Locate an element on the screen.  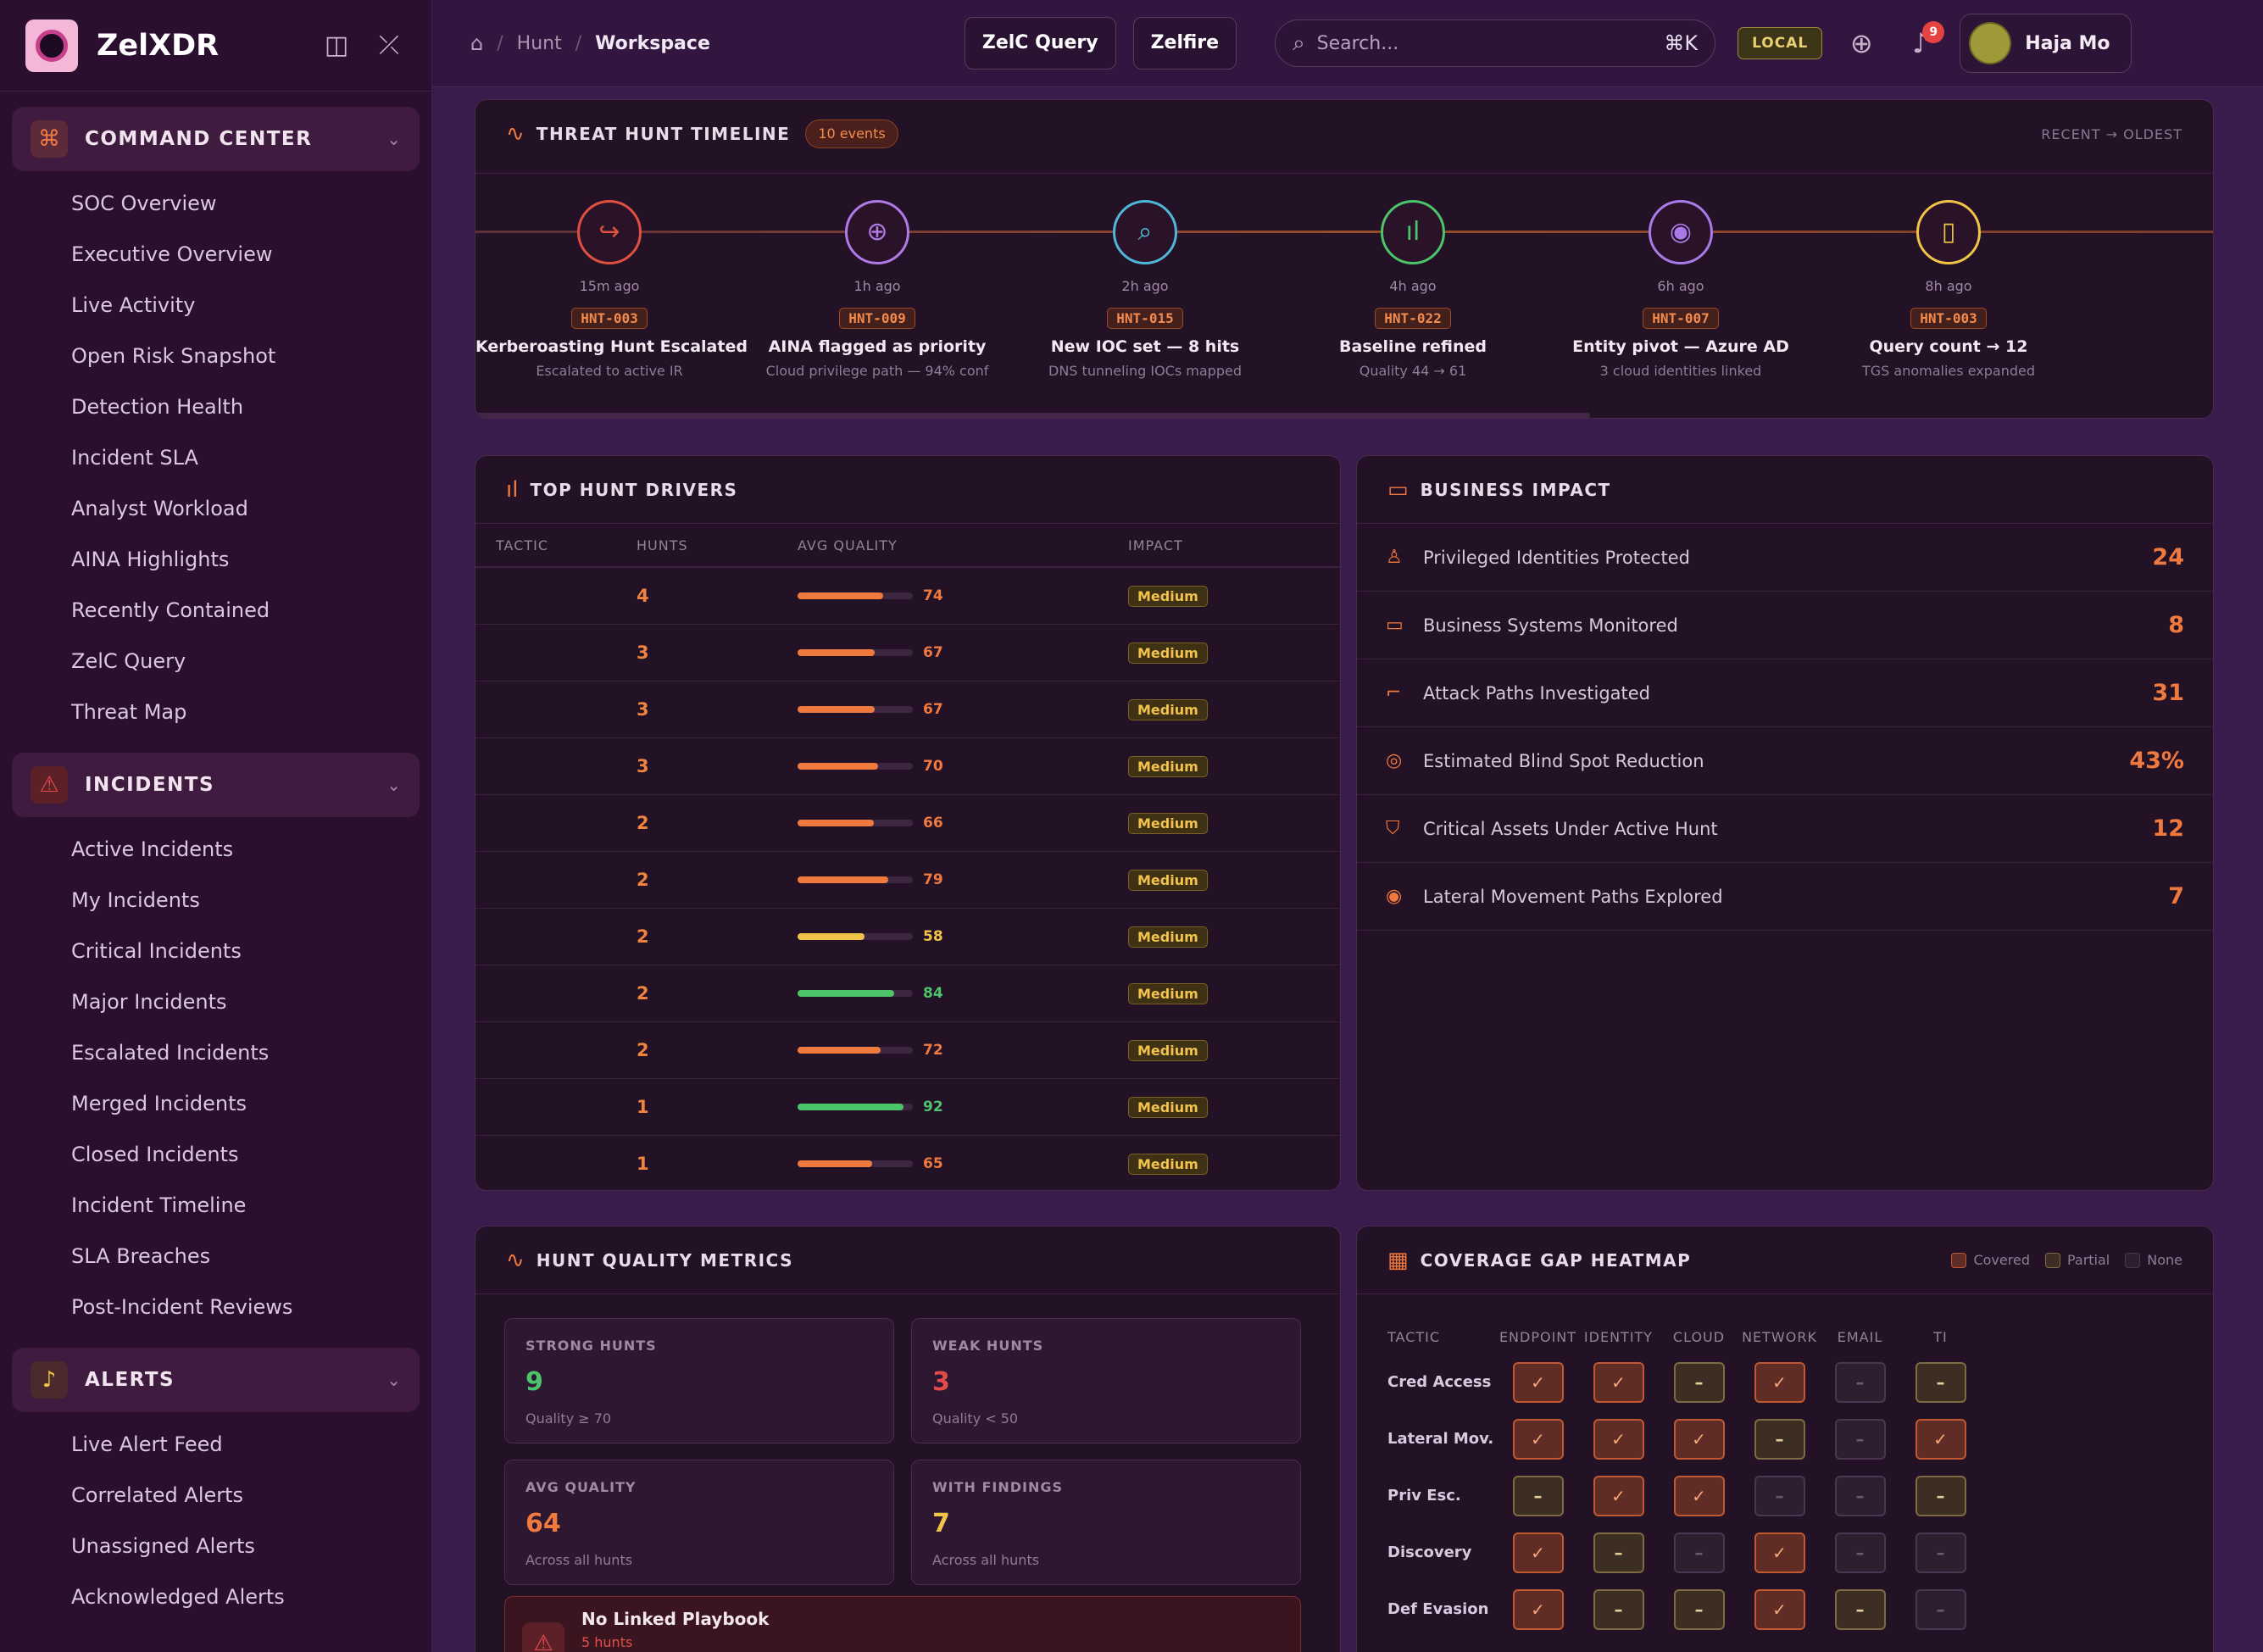
sidebar-item-aina-highlights: AINA Highlights is located at coordinates (150, 559).